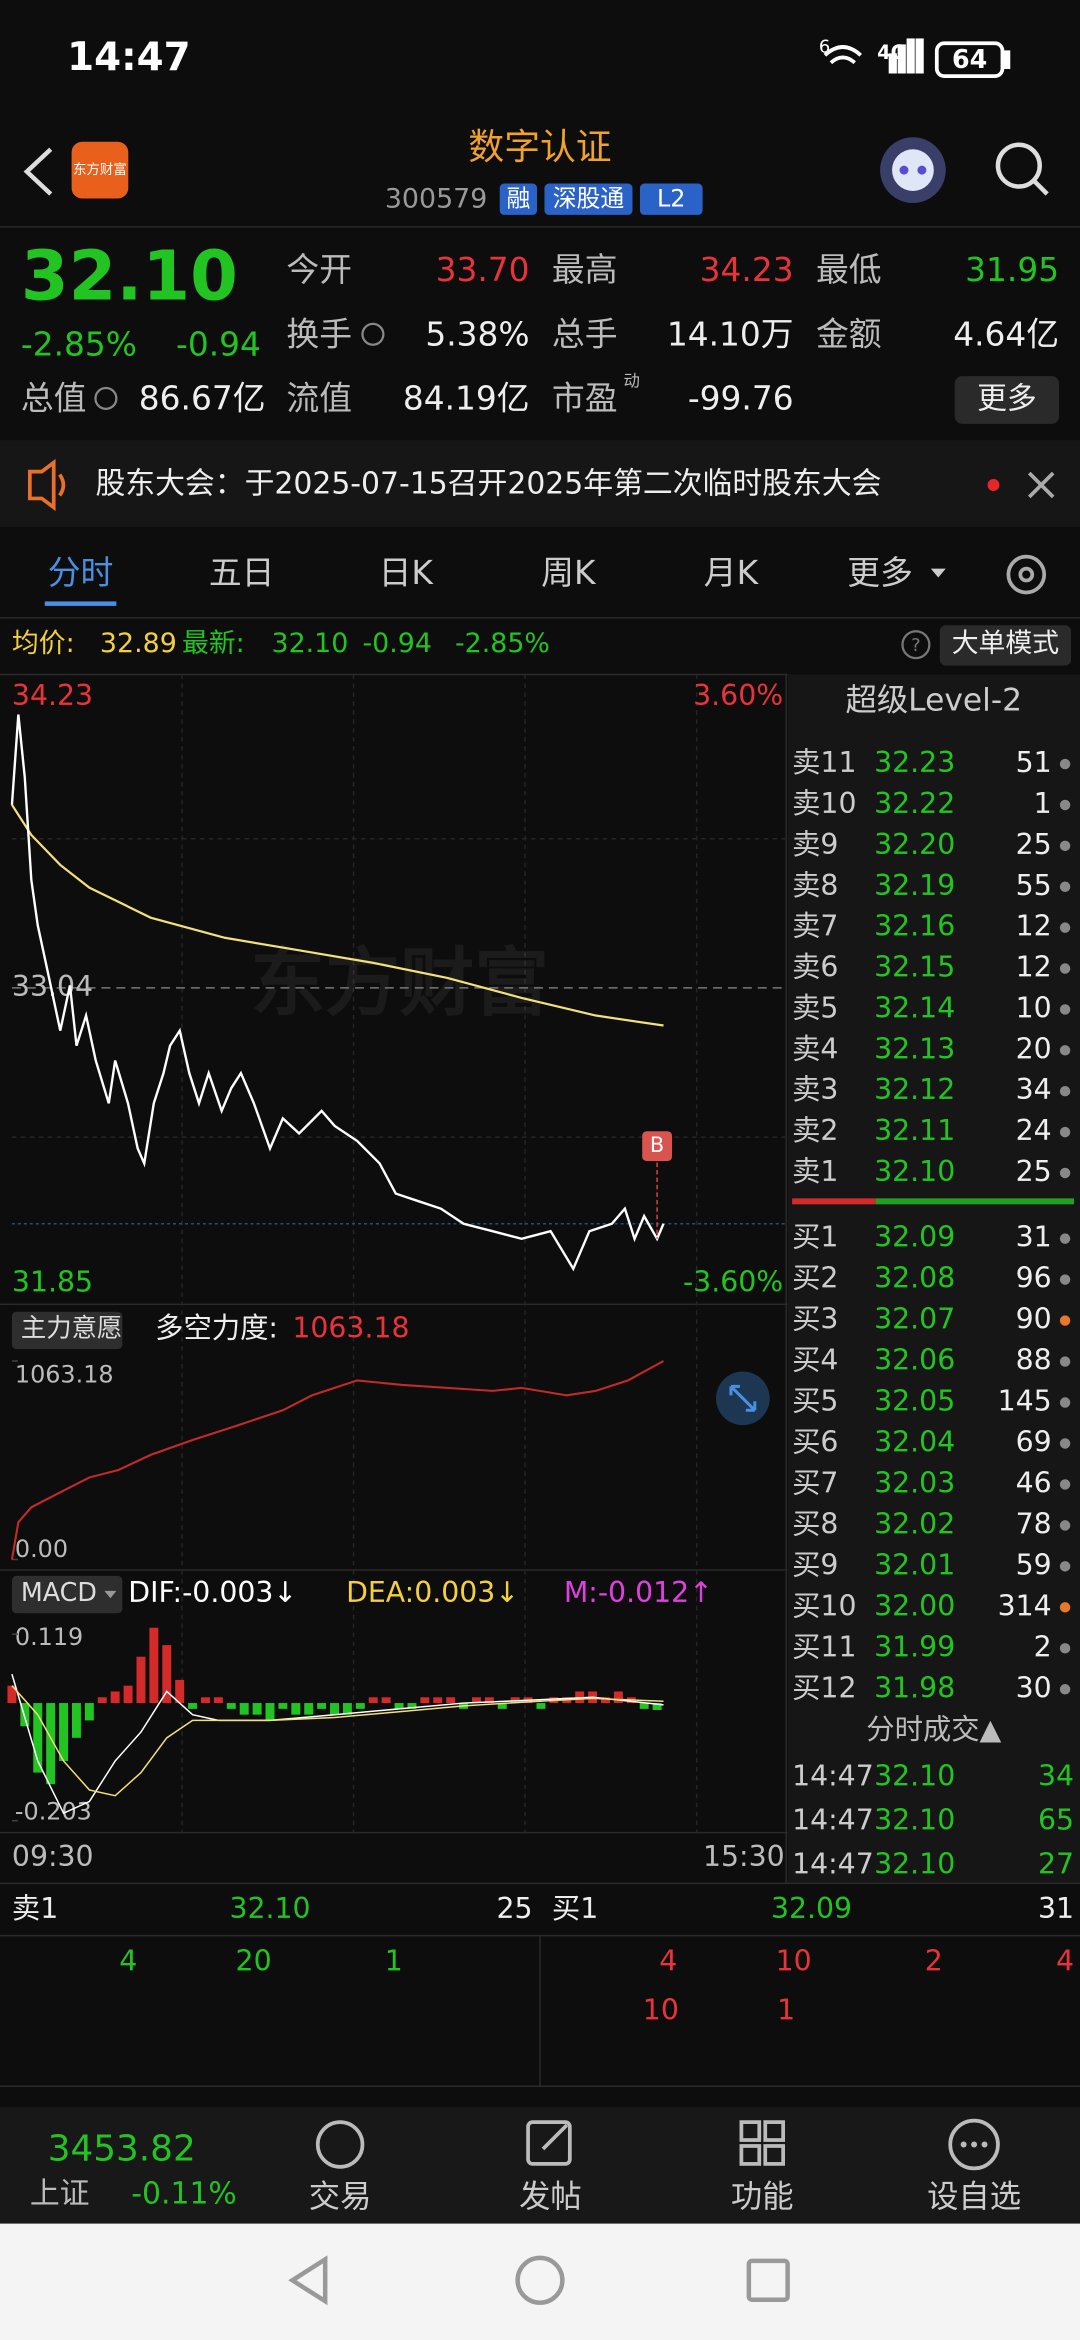 The height and width of the screenshot is (2340, 1080). Describe the element at coordinates (35, 1908) in the screenshot. I see `queue-label: 卖1` at that location.